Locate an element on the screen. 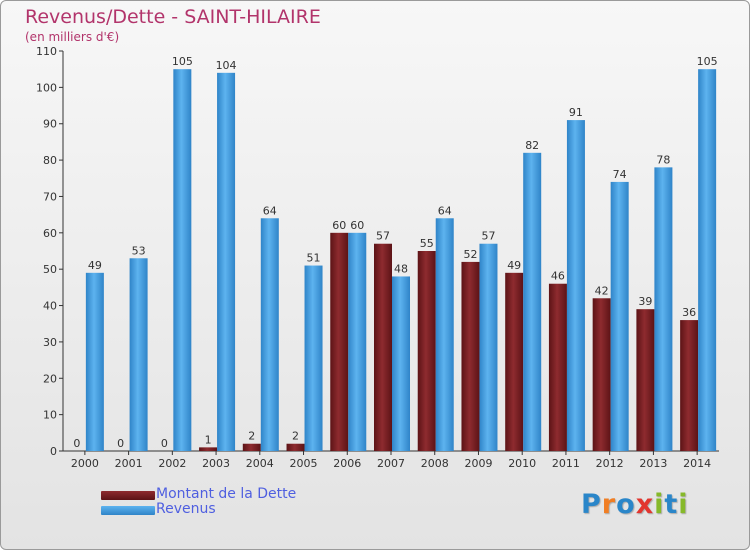 This screenshot has height=550, width=750. proxiti-logo: Proxiti is located at coordinates (635, 504).